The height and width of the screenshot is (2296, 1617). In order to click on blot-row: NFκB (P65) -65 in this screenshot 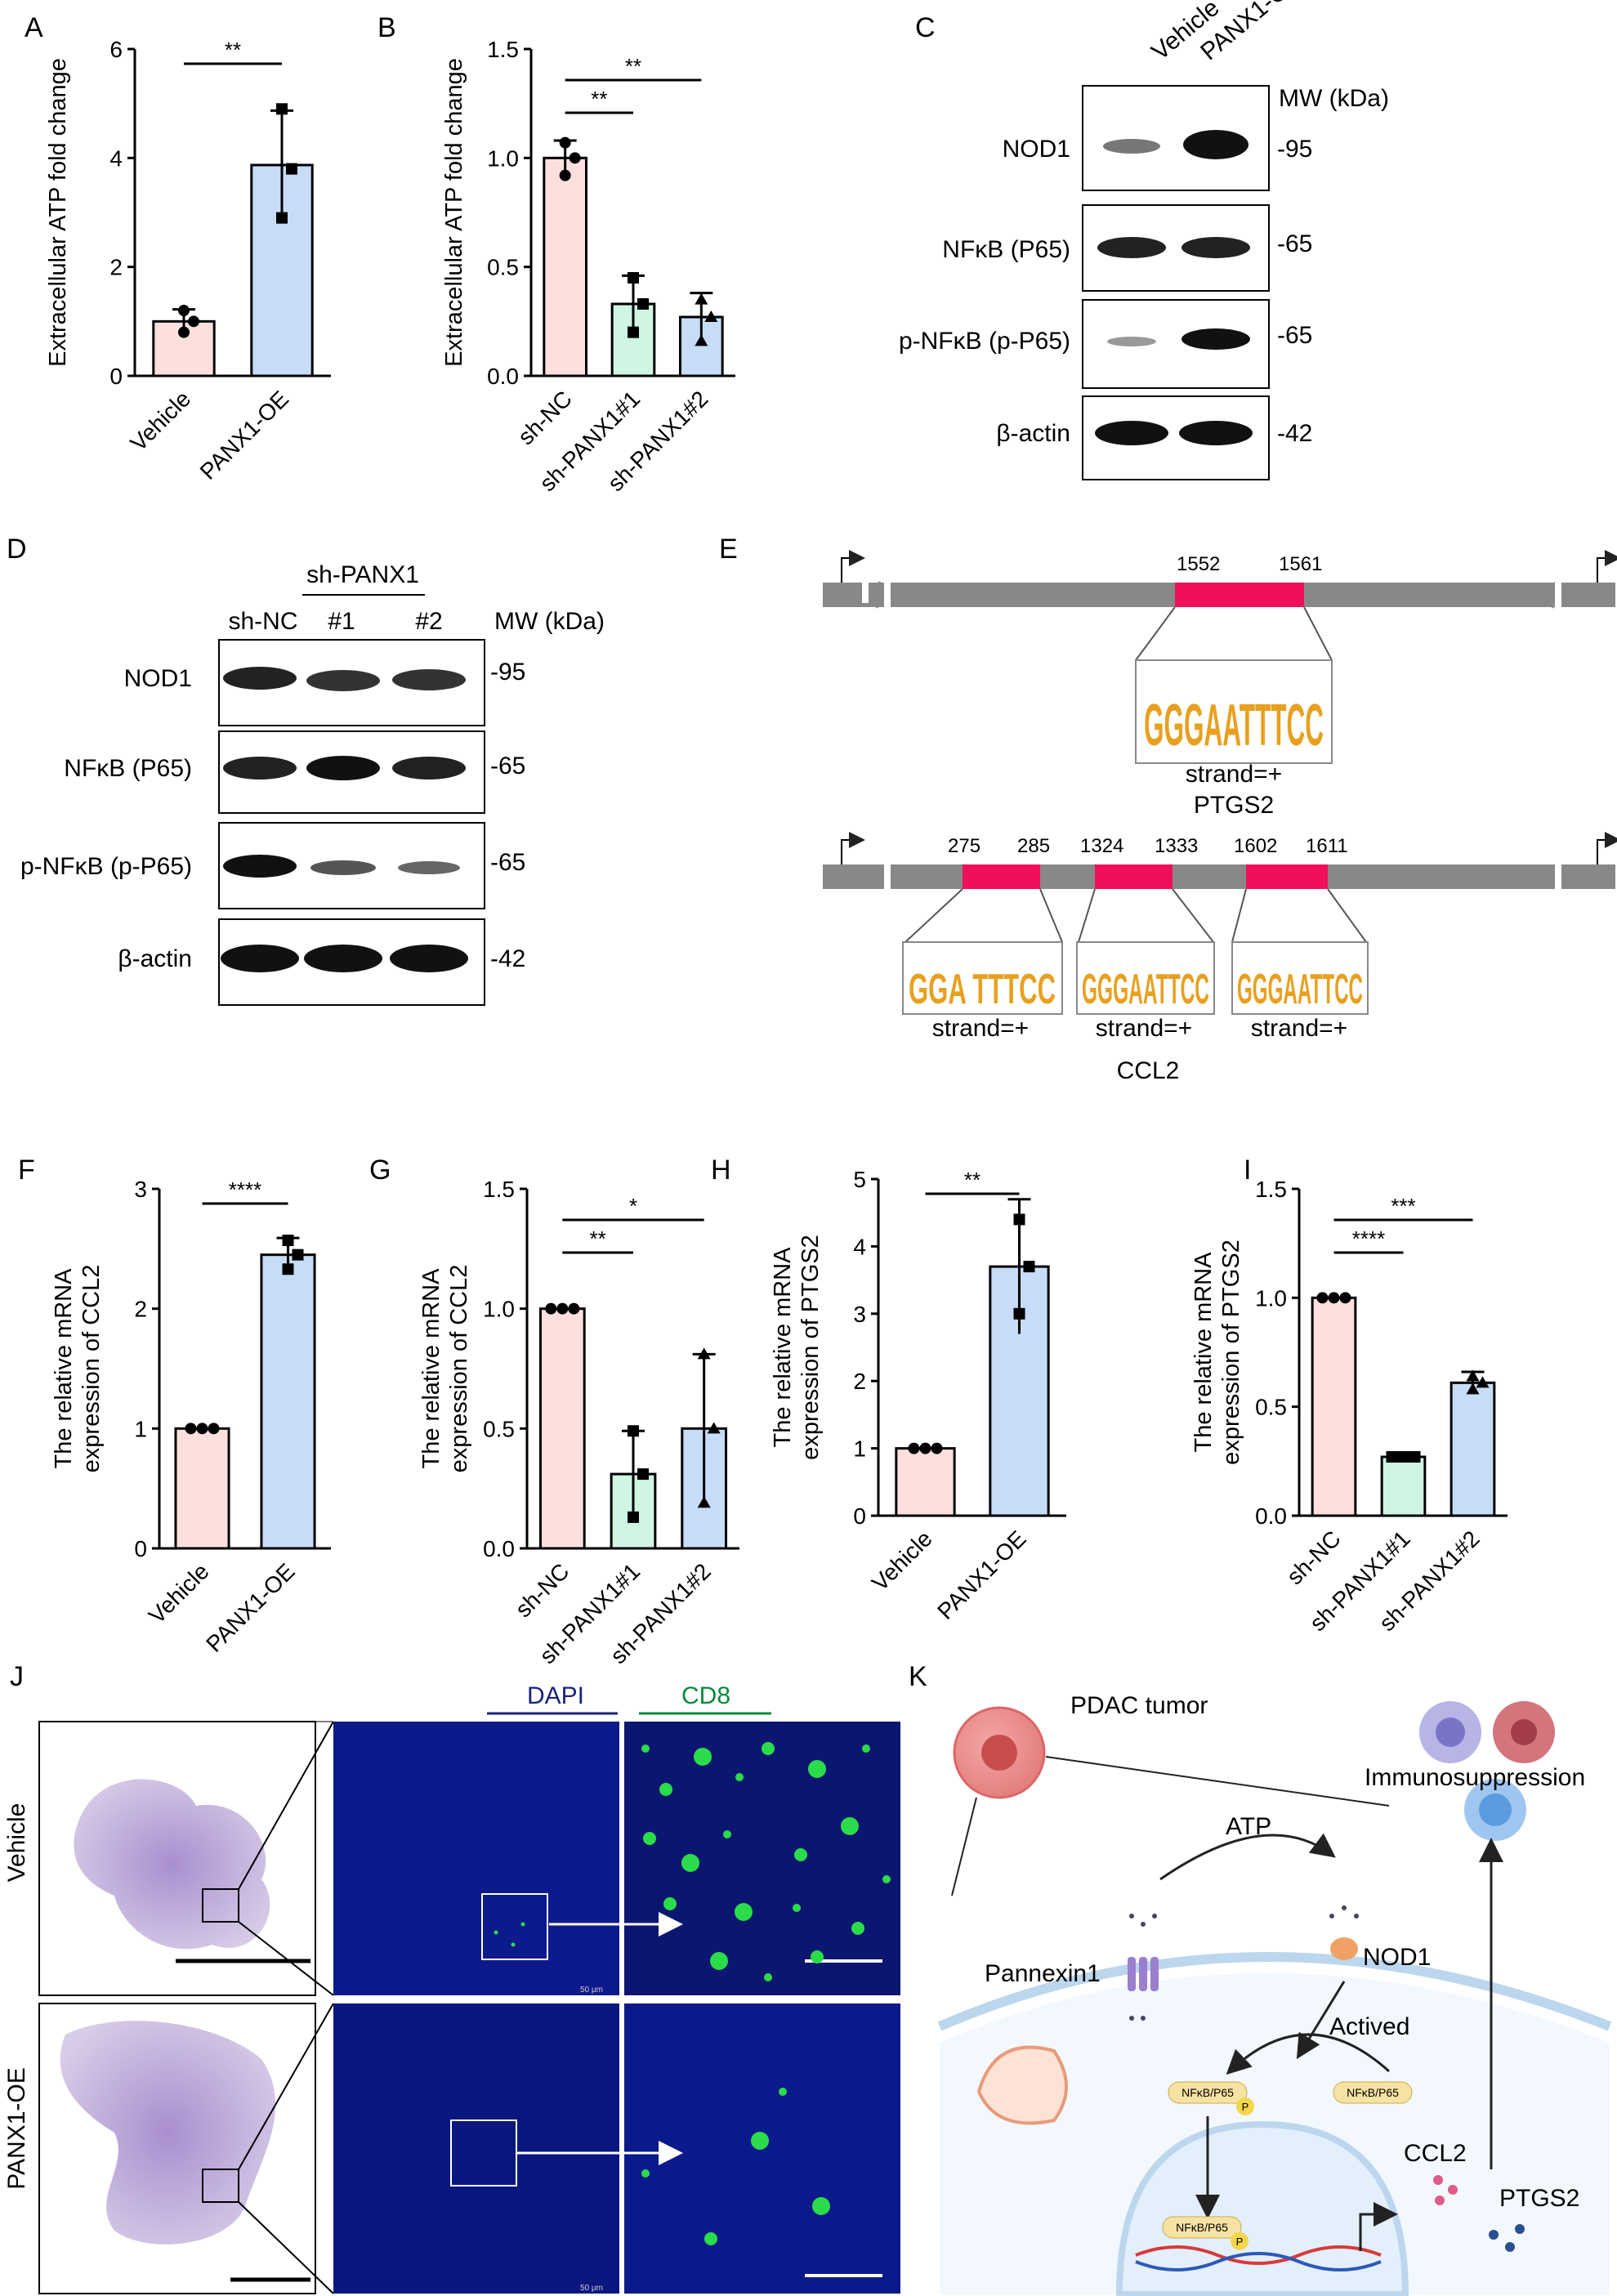, I will do `click(1127, 248)`.